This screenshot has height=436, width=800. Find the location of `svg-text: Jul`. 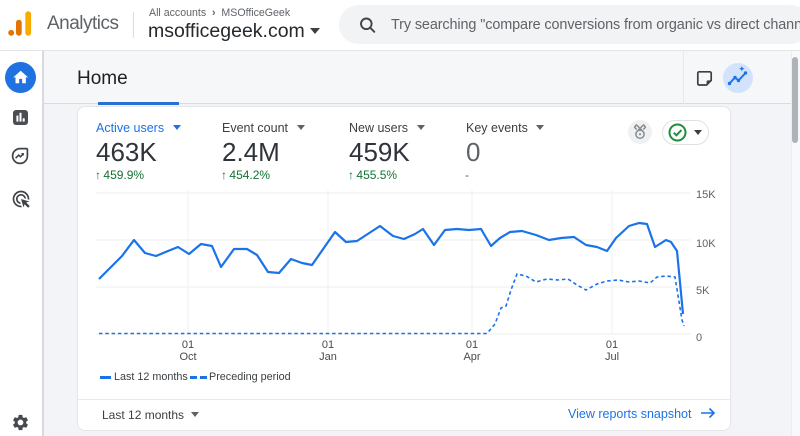

svg-text: Jul is located at coordinates (612, 357).